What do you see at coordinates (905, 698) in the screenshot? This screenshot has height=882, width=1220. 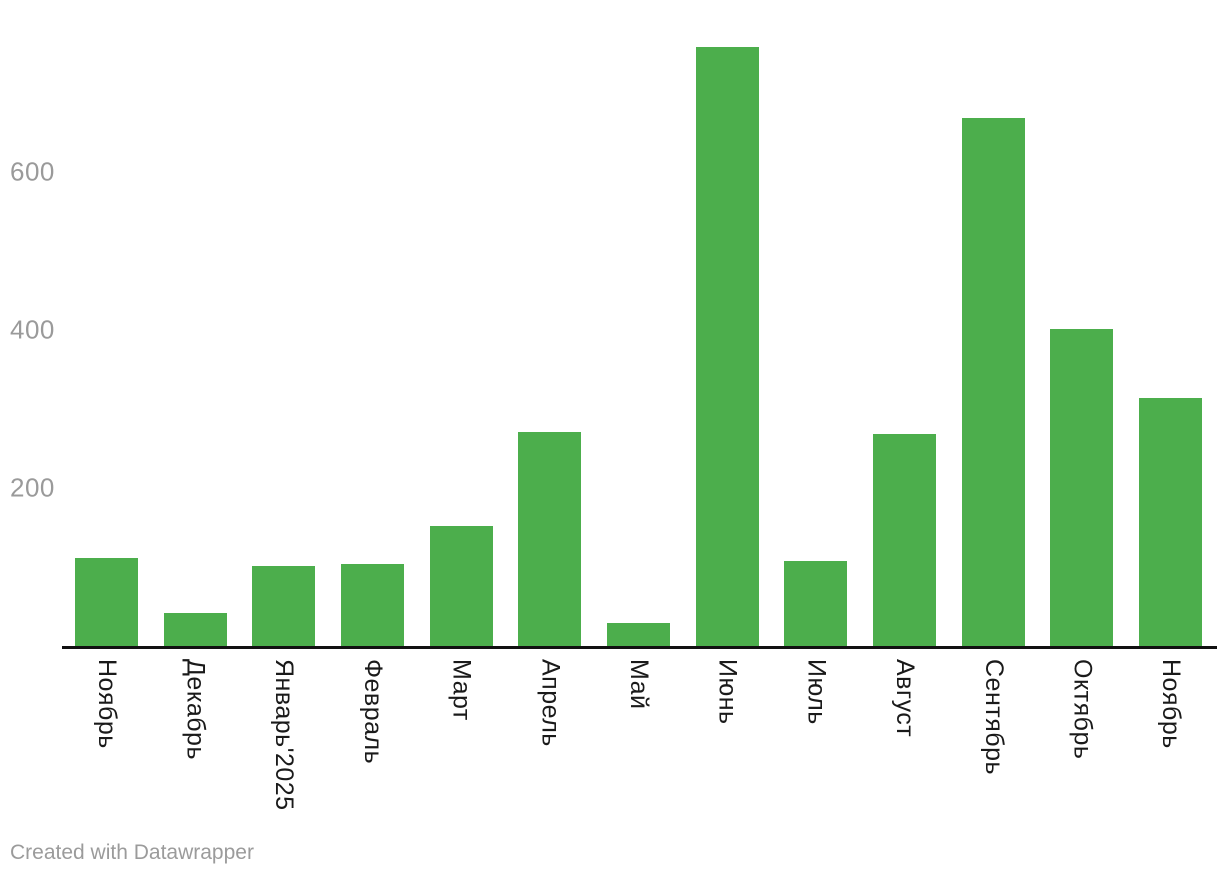 I see `x-tick-label: Август` at bounding box center [905, 698].